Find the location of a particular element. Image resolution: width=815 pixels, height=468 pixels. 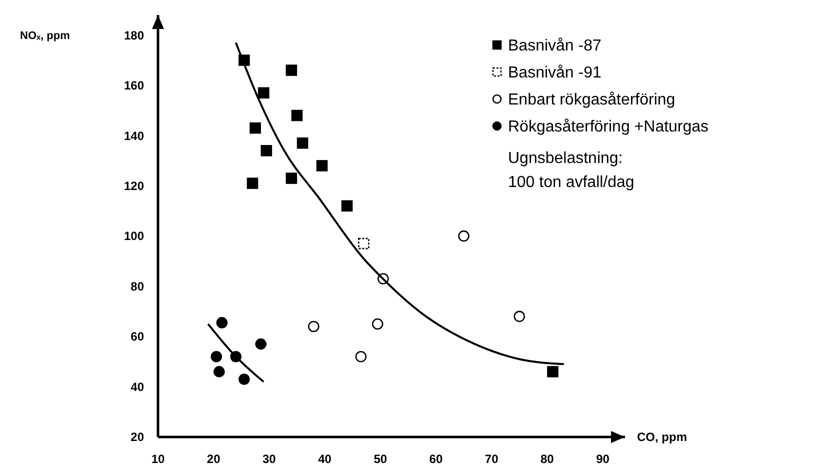

y-tick-label: 180 is located at coordinates (134, 35).